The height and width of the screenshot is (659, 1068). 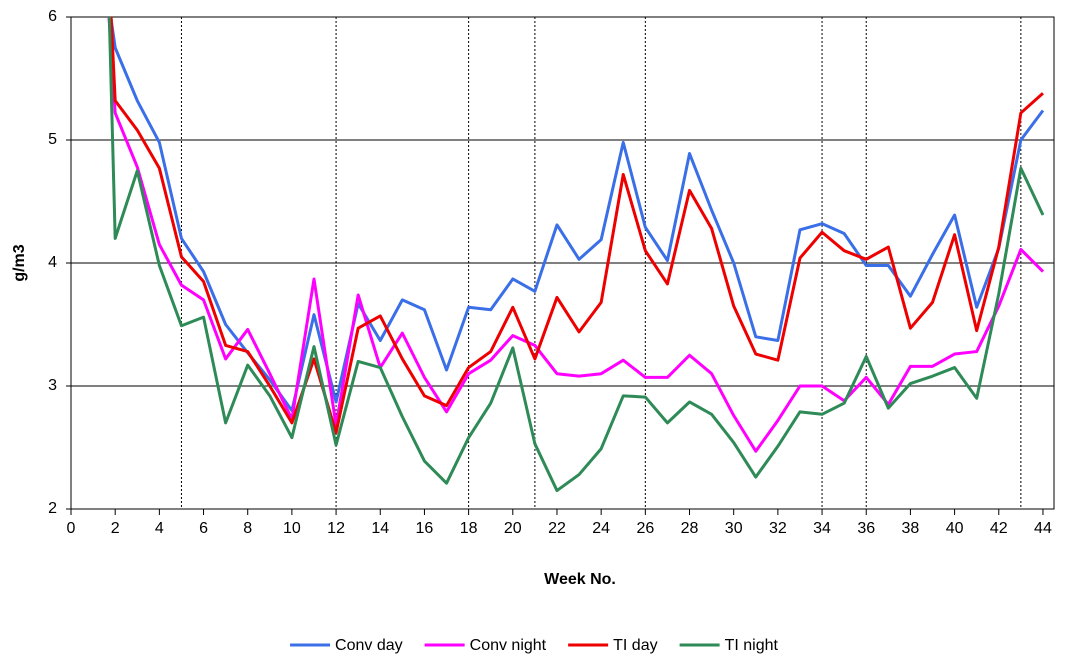 I want to click on x-tick-label: 34, so click(x=822, y=528).